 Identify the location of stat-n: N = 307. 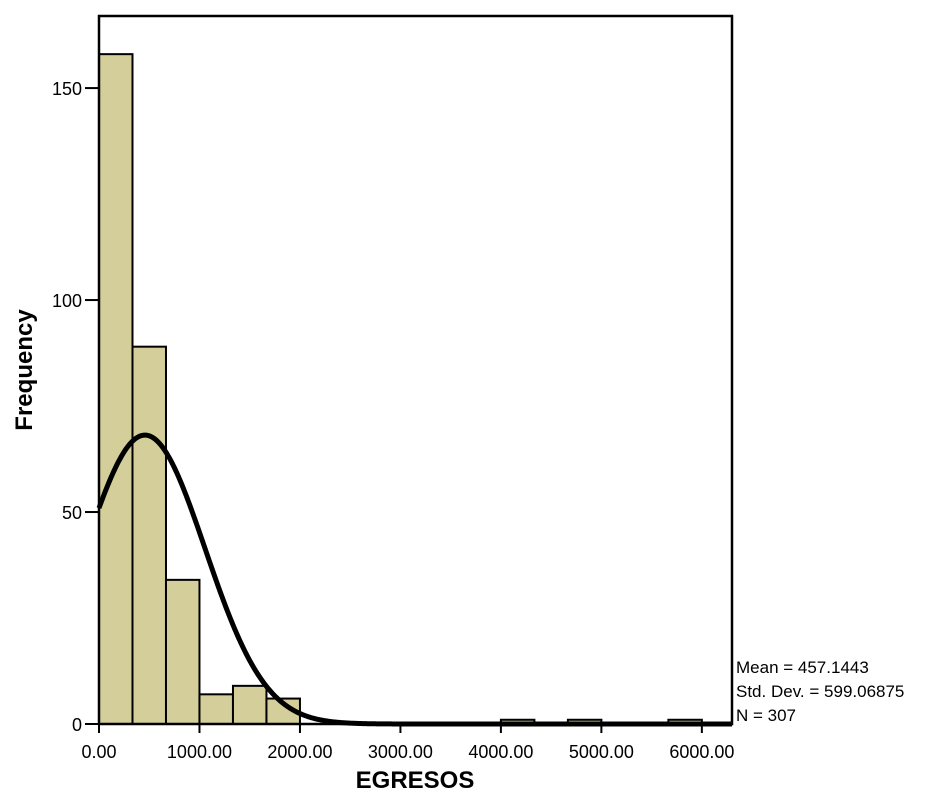
(766, 715).